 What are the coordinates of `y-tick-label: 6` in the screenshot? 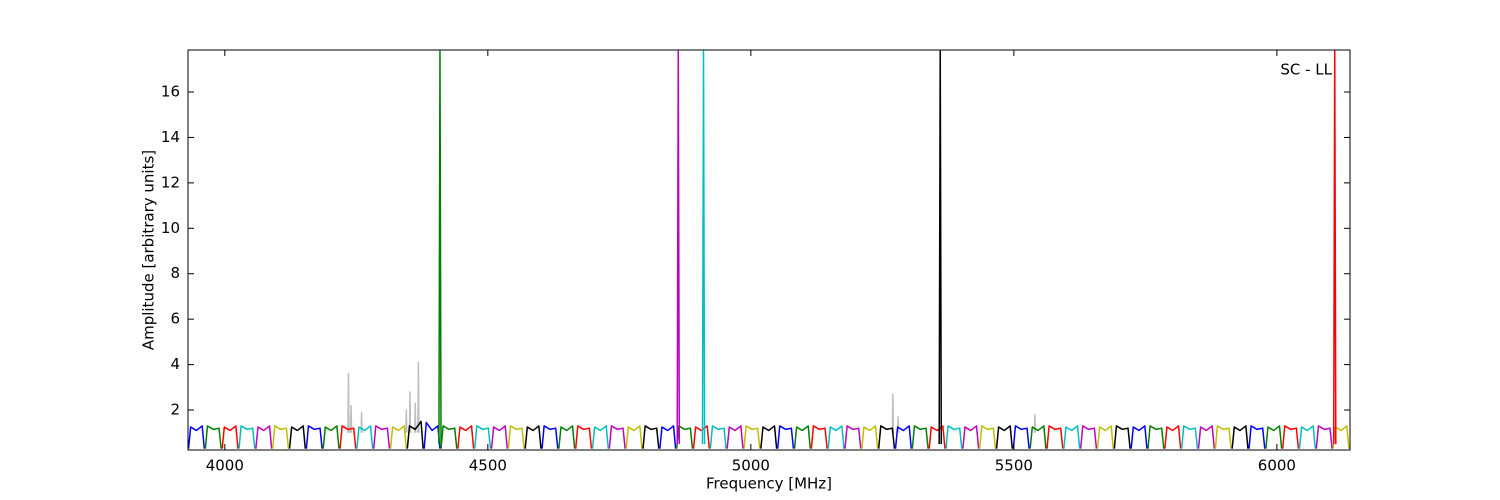 It's located at (175, 319).